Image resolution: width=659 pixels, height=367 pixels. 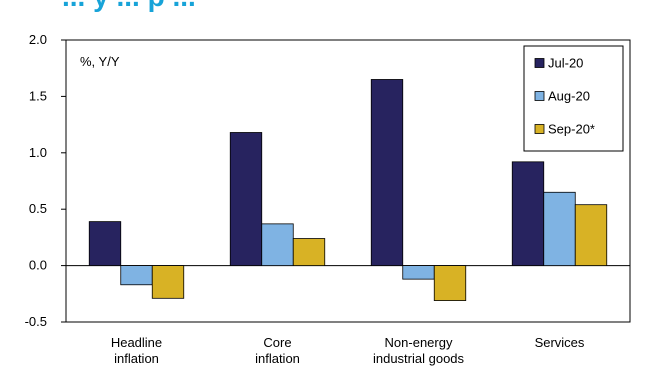 I want to click on legend-label: Jul-20, so click(x=565, y=63).